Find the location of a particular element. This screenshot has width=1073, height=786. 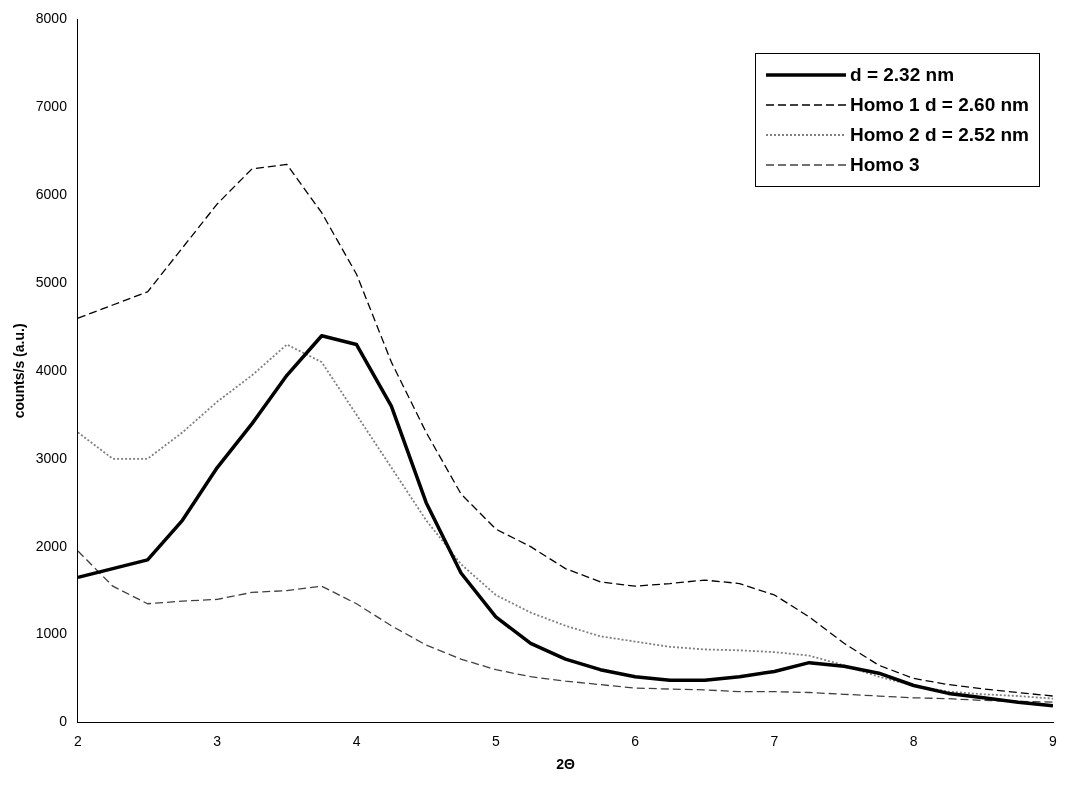

x-tick-label: 8 is located at coordinates (913, 740).